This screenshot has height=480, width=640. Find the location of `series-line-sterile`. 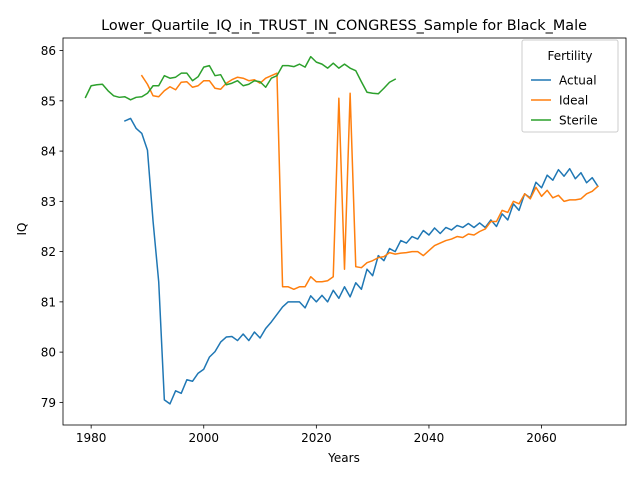

series-line-sterile is located at coordinates (240, 78).